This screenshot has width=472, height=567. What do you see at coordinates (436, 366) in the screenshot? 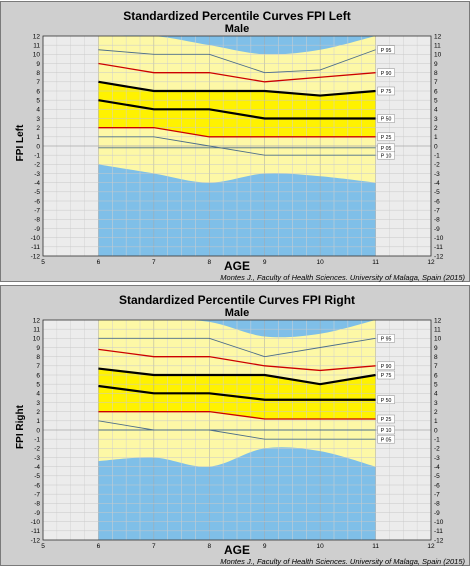
I see `y-tick-label-right: 7` at bounding box center [436, 366].